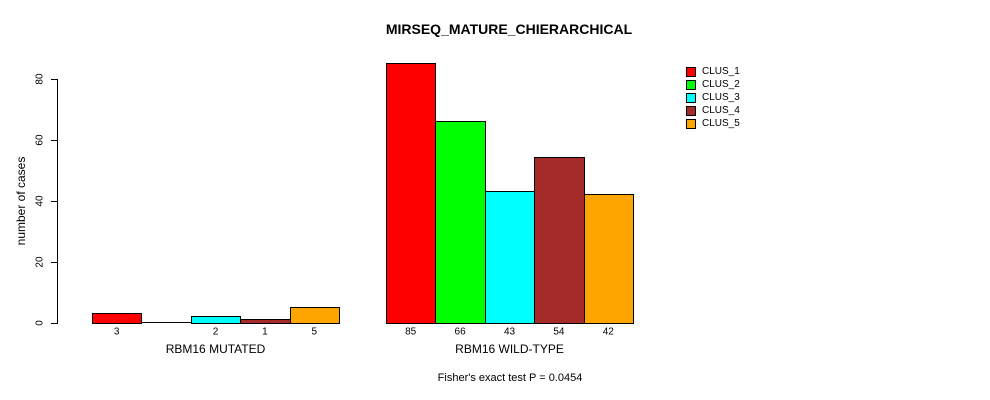  I want to click on bar-clus_2-zero, so click(166, 322).